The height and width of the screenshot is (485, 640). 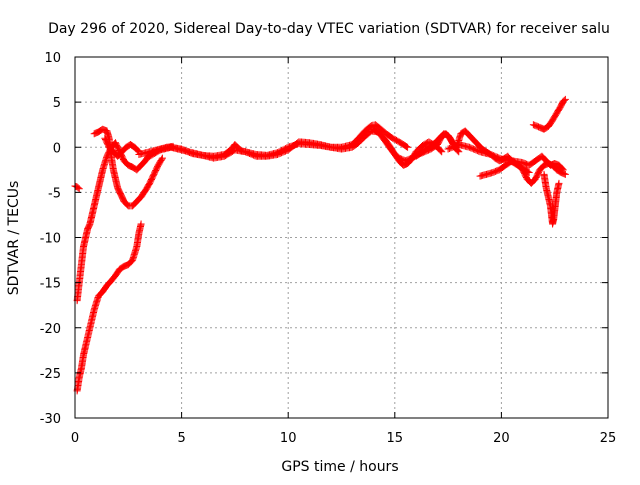 What do you see at coordinates (50, 284) in the screenshot?
I see `y-tick-label: -15` at bounding box center [50, 284].